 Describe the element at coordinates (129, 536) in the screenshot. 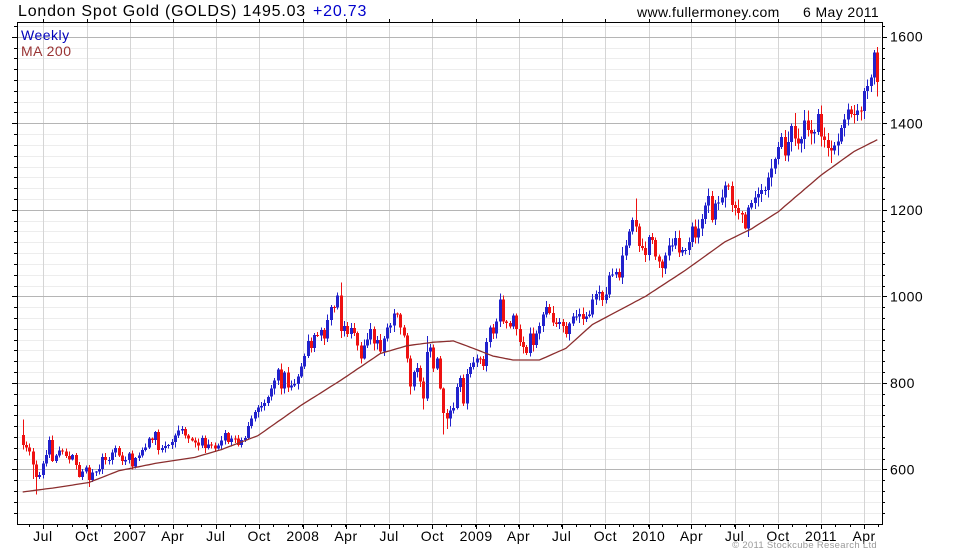

I see `x-axis-label: 2007` at that location.